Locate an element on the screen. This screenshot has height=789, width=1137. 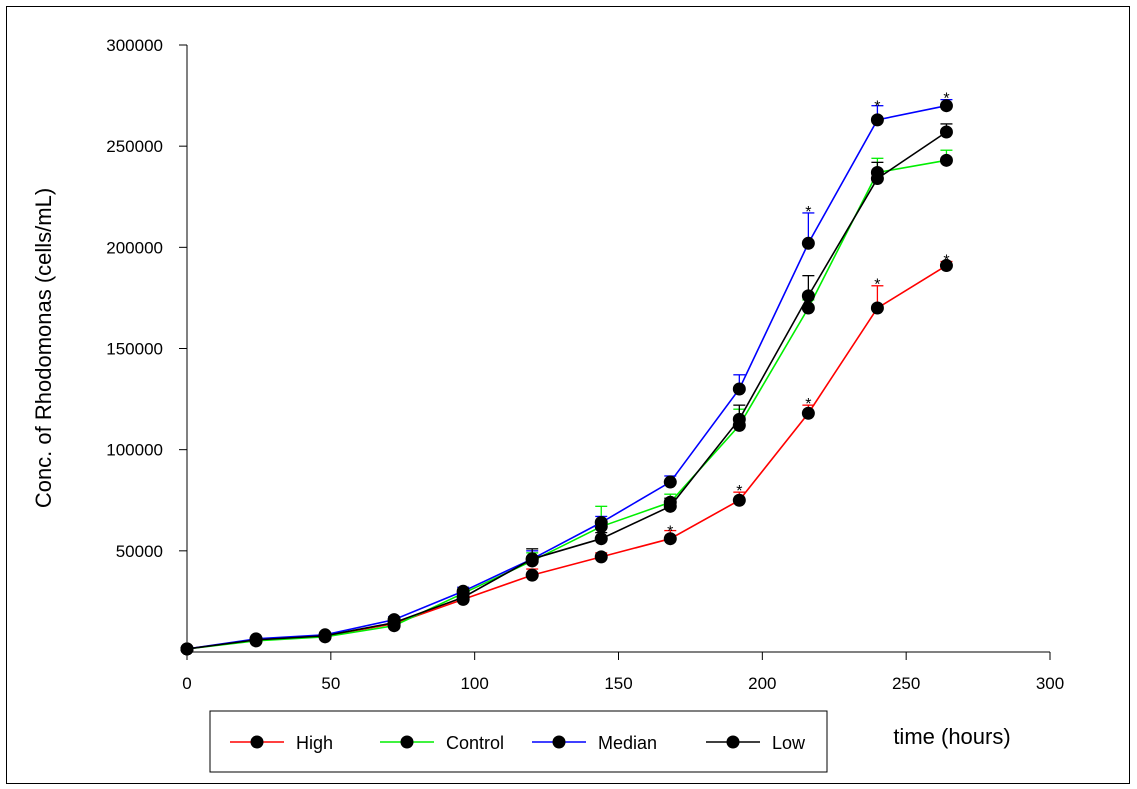
x-tick-label: 150 is located at coordinates (618, 683).